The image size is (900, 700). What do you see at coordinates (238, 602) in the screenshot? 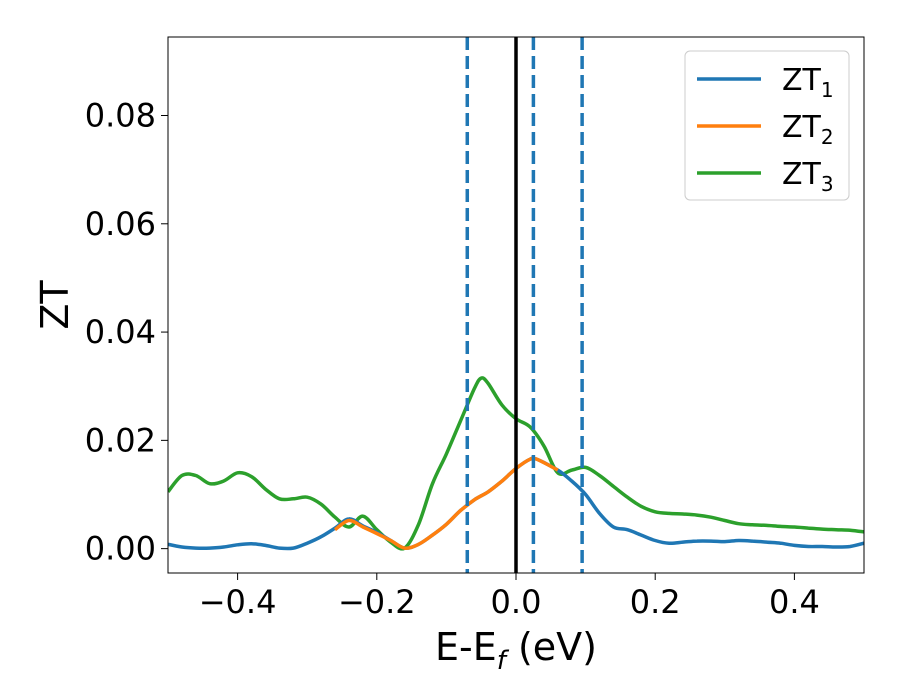
I see `x-tick-label: −0.4` at bounding box center [238, 602].